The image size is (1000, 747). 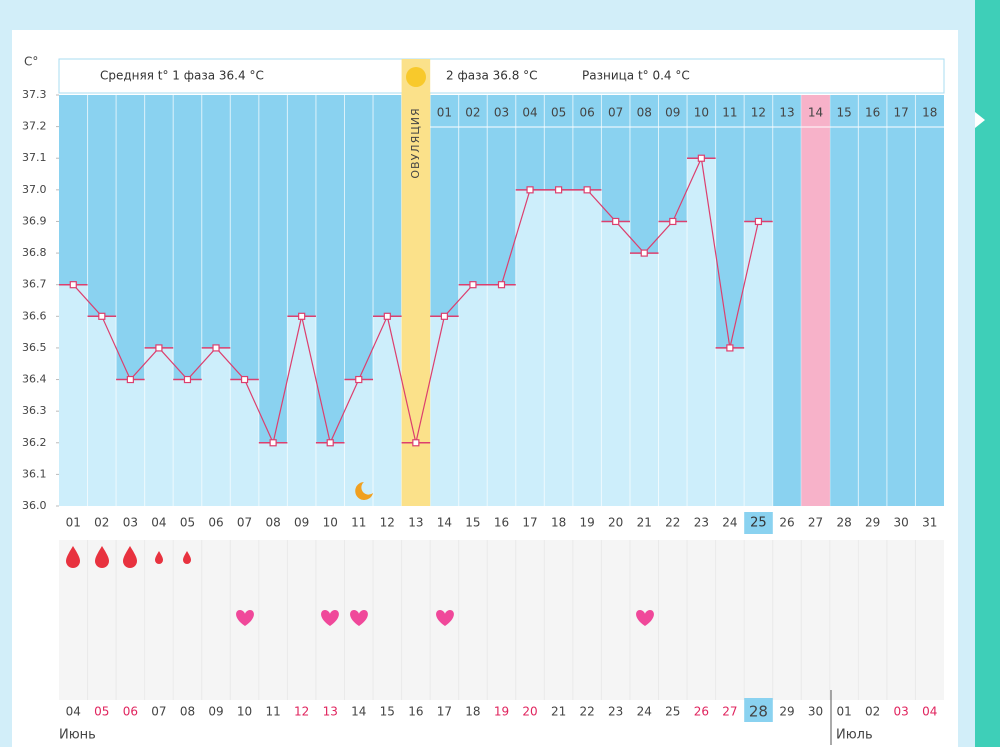 I want to click on phase2-text: 2 фаза 36.8 °C, so click(x=492, y=76).